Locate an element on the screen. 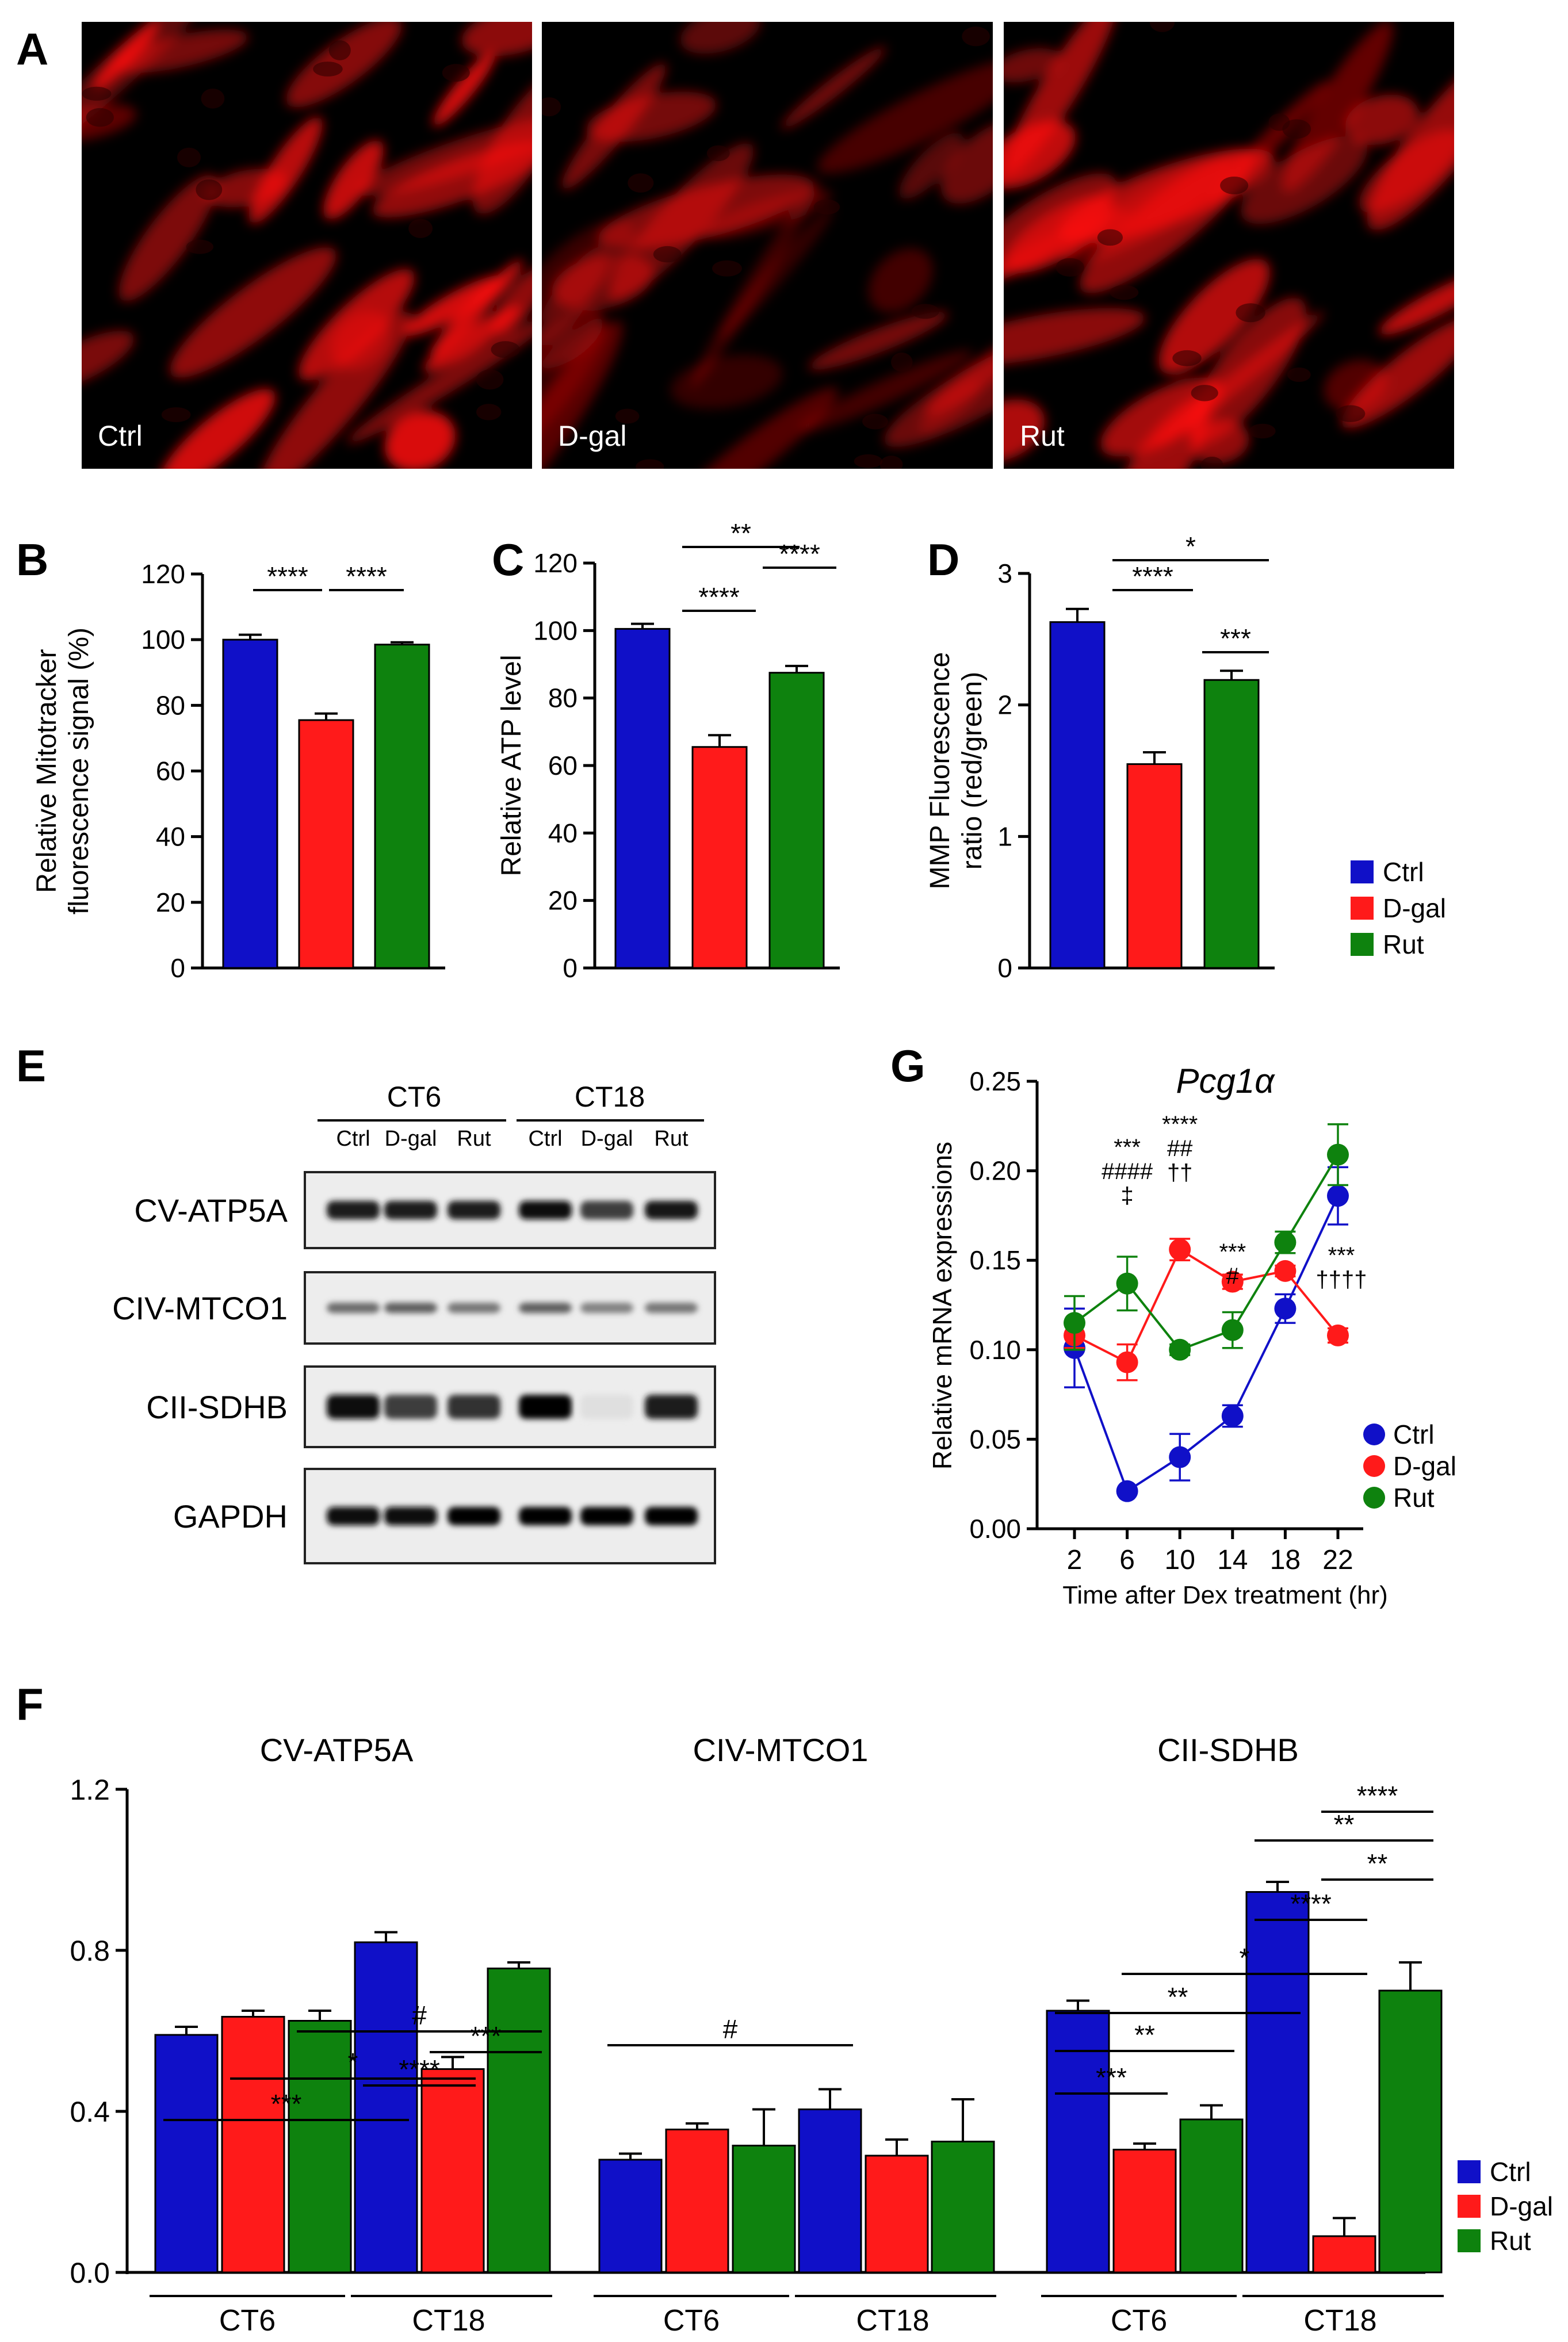 The image size is (1568, 2342). y-tick-label: 40 is located at coordinates (563, 833).